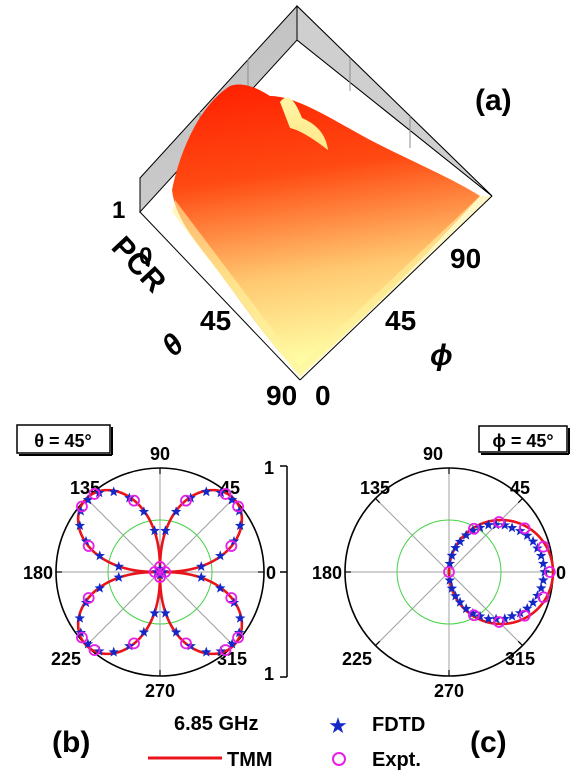 The height and width of the screenshot is (770, 577). I want to click on phi-tick-90: 90, so click(465, 258).